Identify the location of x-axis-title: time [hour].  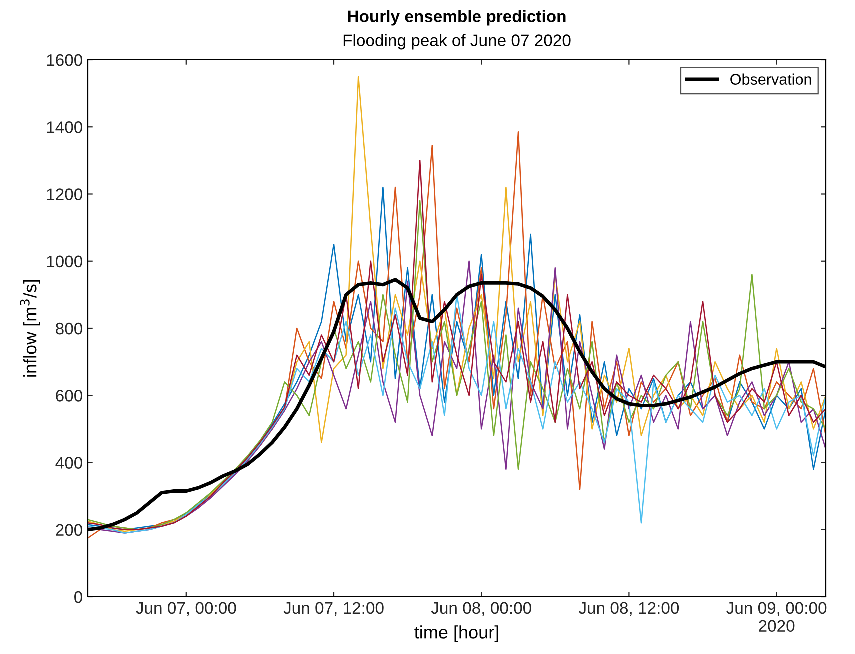
(456, 634).